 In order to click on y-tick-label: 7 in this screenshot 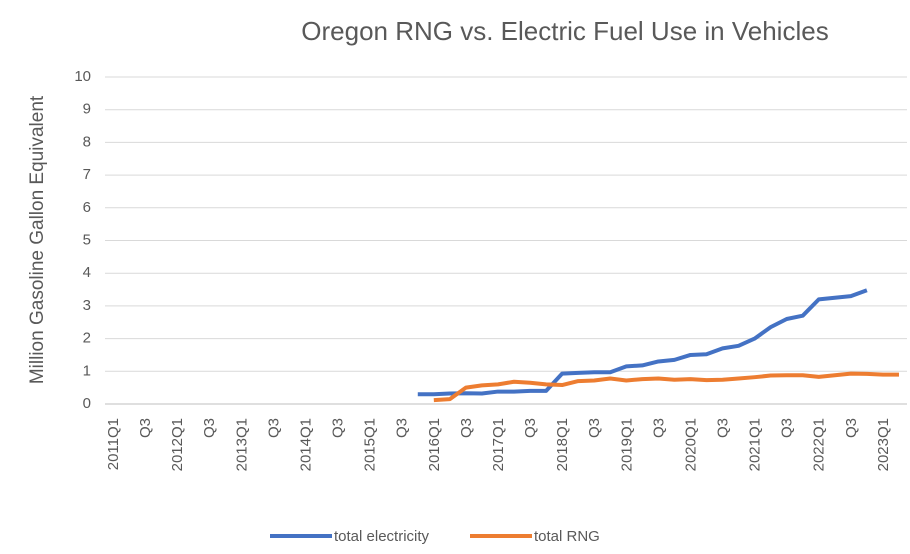, I will do `click(87, 174)`.